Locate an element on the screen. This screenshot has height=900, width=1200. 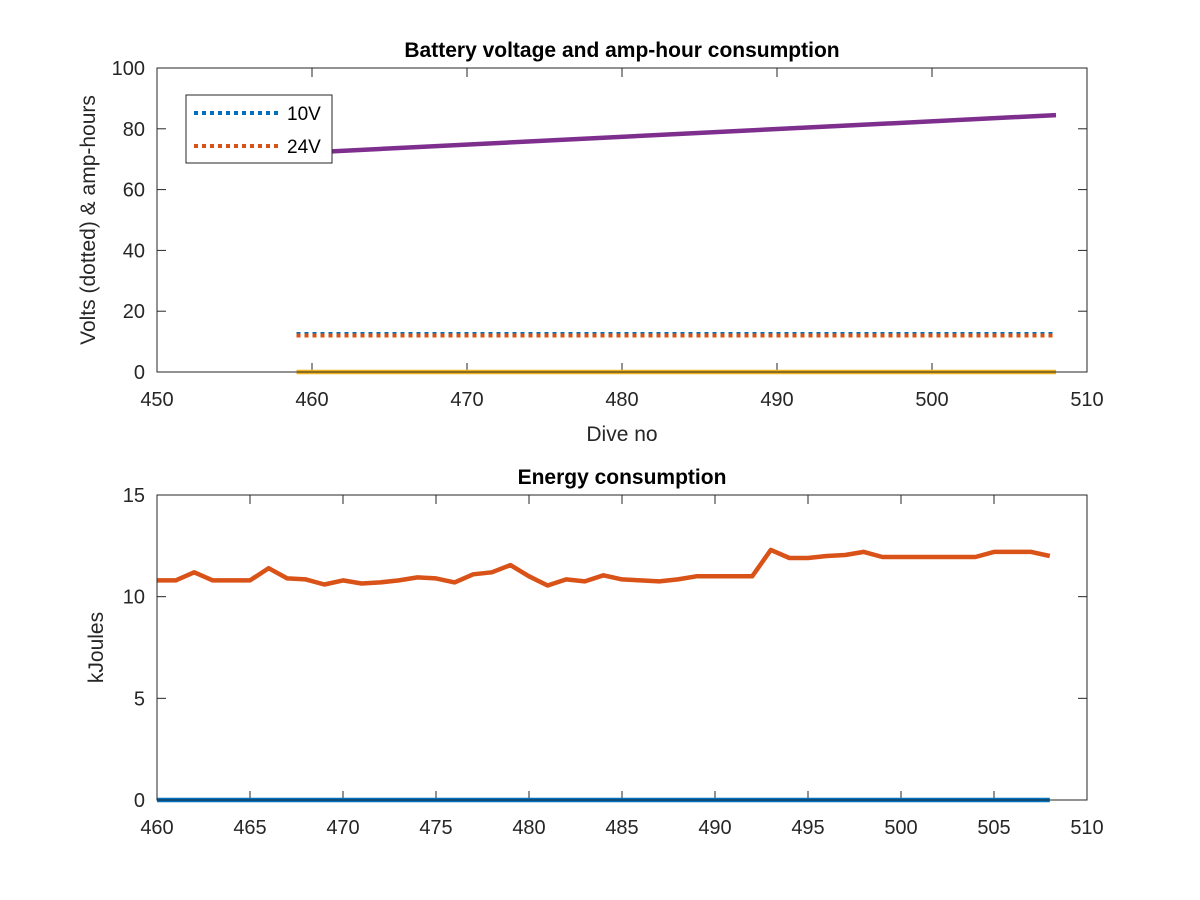
energy-chart-title: Energy consumption is located at coordinates (622, 477).